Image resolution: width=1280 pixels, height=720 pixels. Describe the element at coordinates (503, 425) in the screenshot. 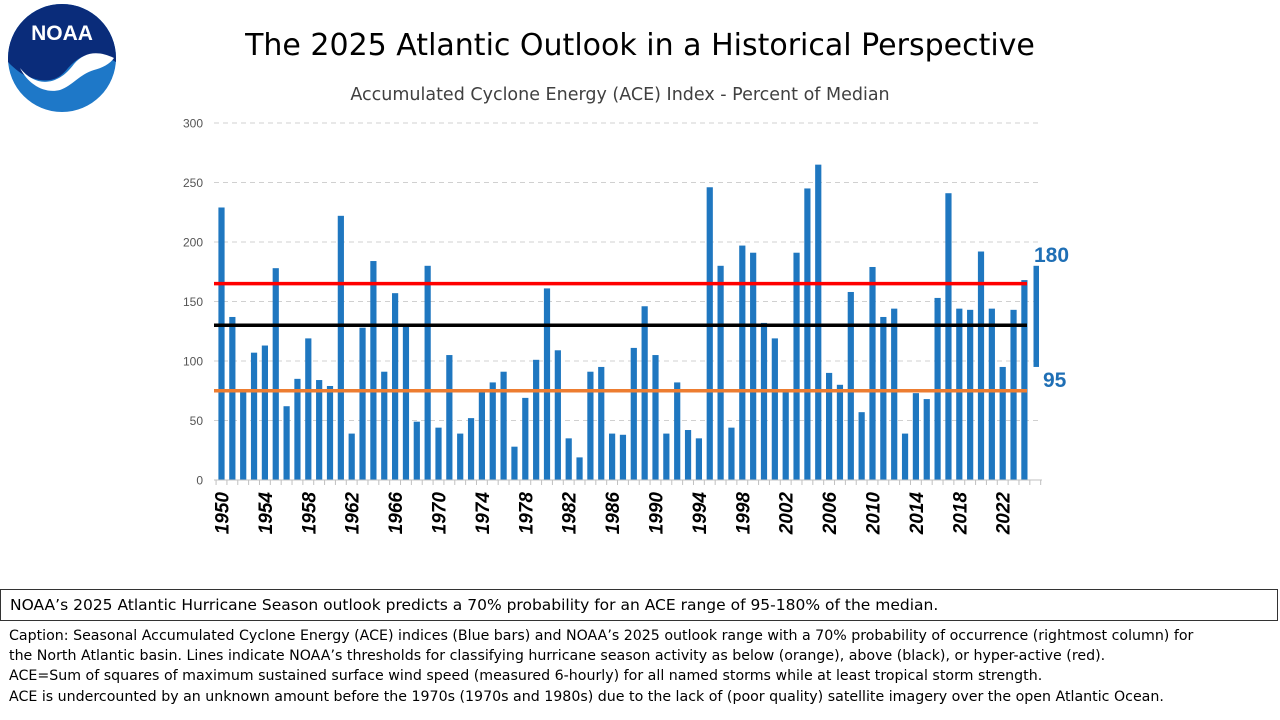

I see `bar-1976` at that location.